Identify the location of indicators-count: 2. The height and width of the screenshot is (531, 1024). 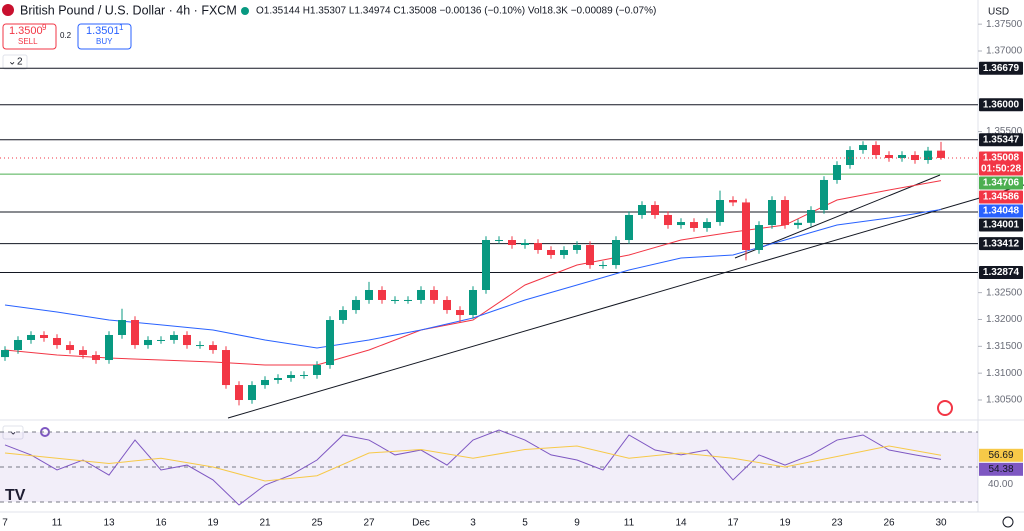
(20, 62).